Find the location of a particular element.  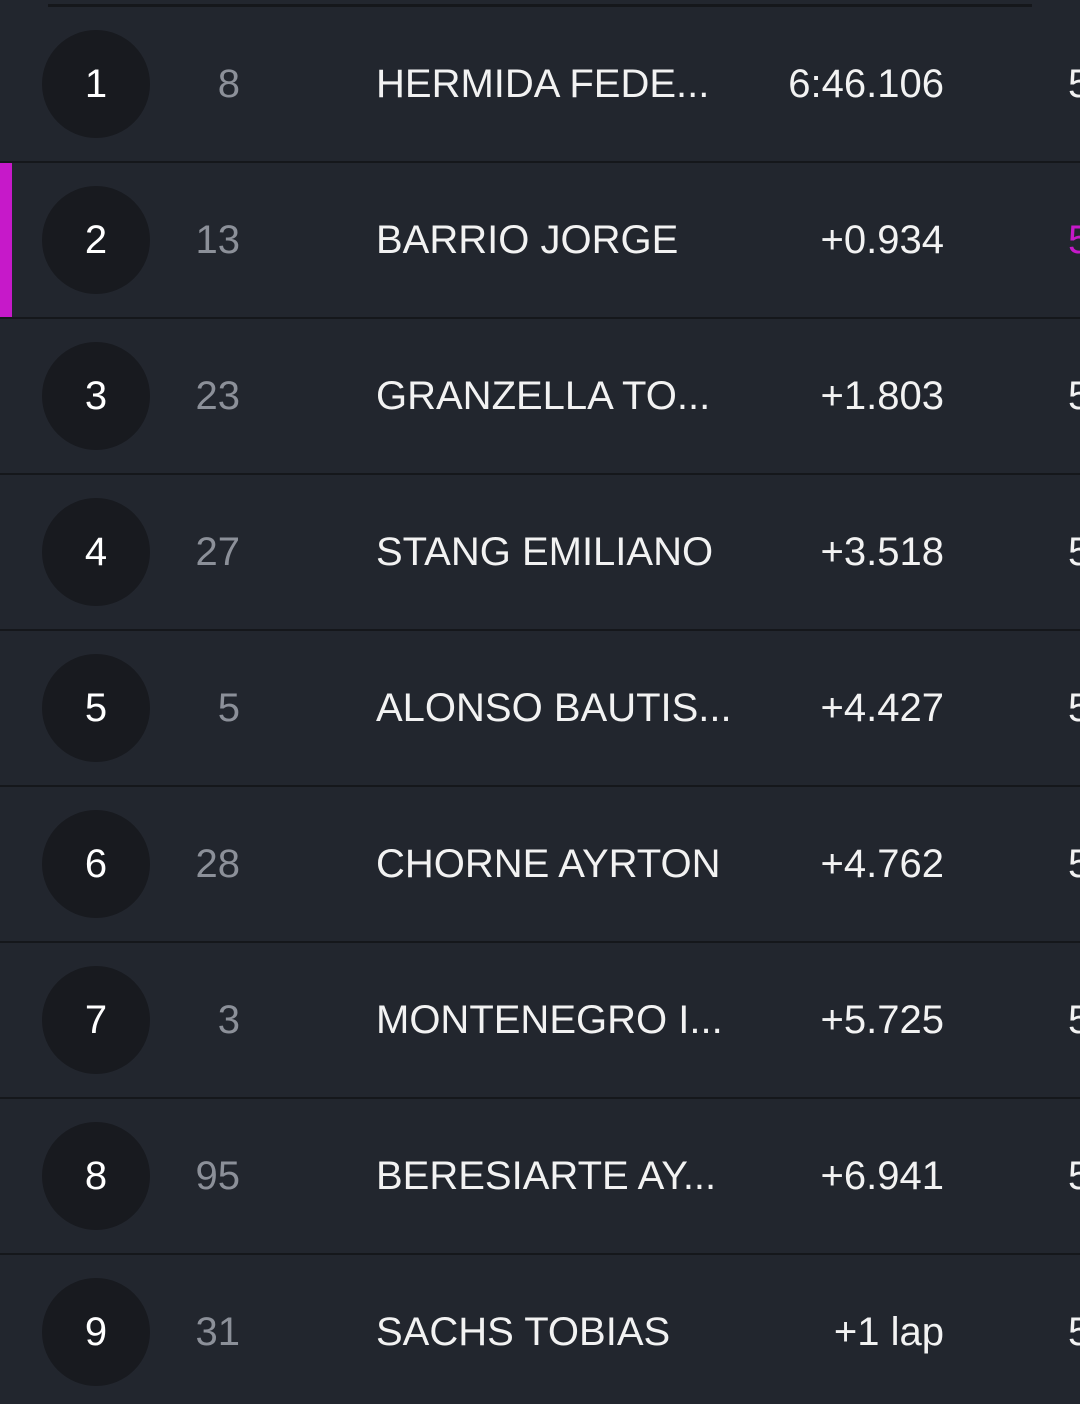

position-badge: 7 is located at coordinates (96, 1020).